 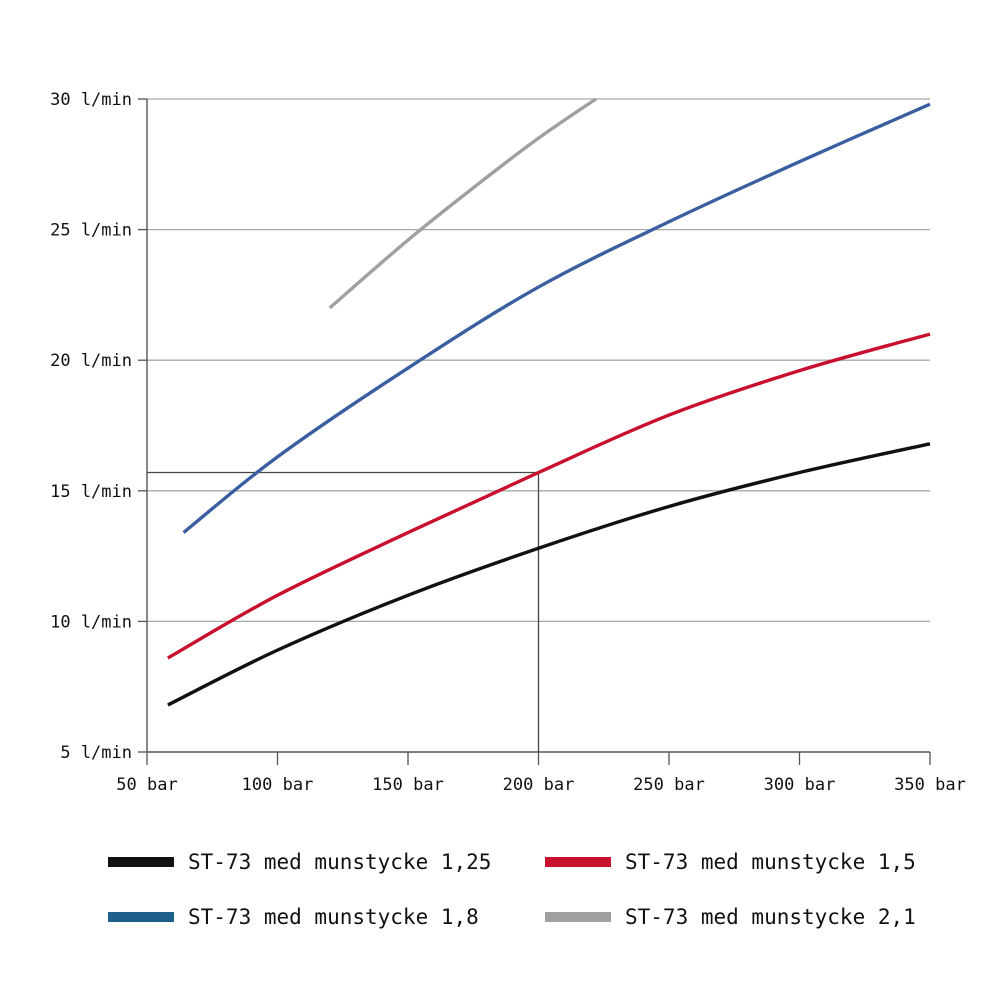 I want to click on x-tick-label: 250 bar, so click(x=669, y=785).